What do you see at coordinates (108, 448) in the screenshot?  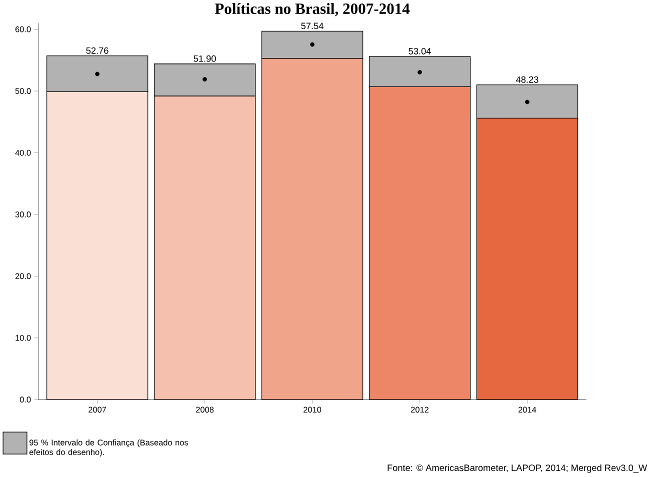 I see `text: 95 % Intervalo de Confiança (Baseado nos efeitos do desenho).` at bounding box center [108, 448].